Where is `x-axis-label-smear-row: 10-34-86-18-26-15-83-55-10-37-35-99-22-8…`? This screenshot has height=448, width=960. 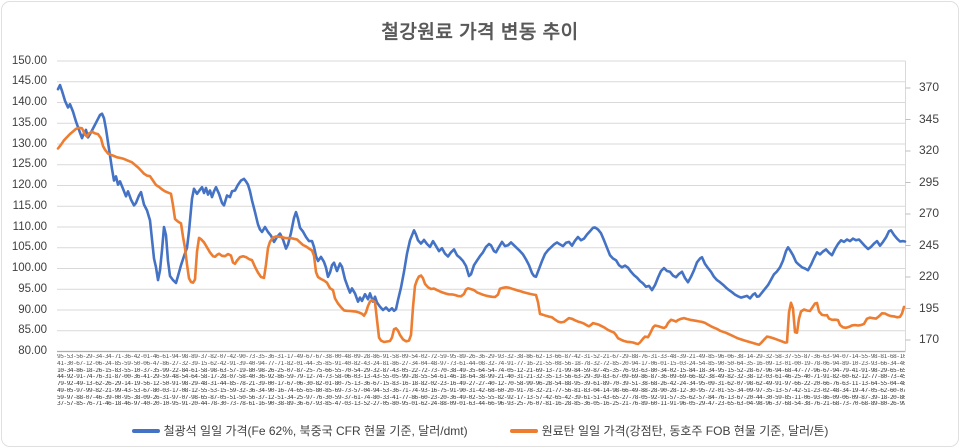
x-axis-label-smear-row: 10-34-86-18-26-15-83-55-10-37-35-99-22-8… is located at coordinates (481, 370).